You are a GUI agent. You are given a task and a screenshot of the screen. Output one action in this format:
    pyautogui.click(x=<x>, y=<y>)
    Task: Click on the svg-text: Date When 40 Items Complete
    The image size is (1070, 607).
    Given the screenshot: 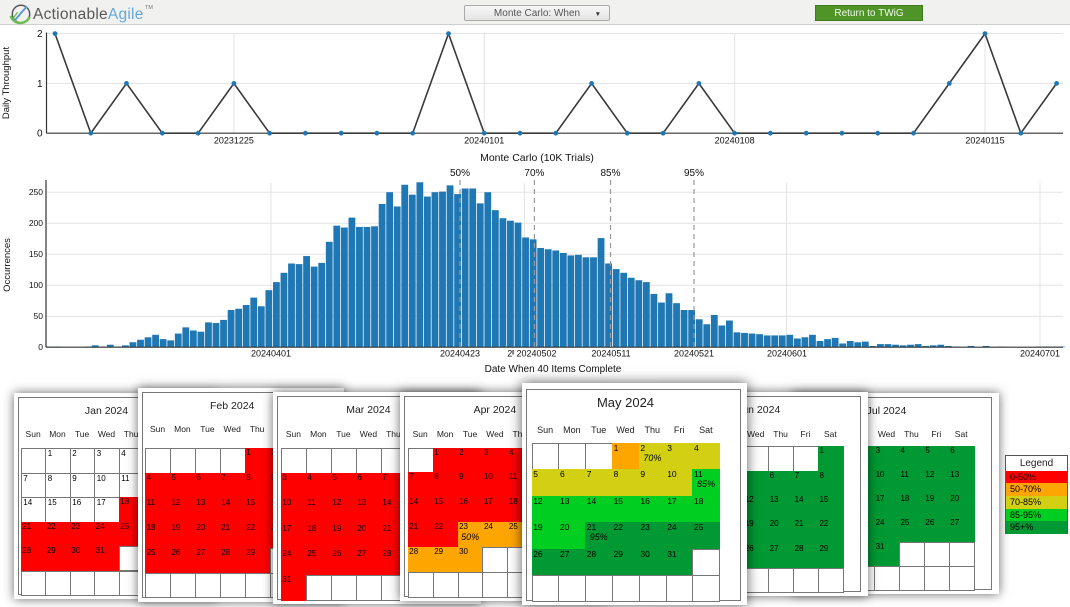 What is the action you would take?
    pyautogui.click(x=553, y=369)
    